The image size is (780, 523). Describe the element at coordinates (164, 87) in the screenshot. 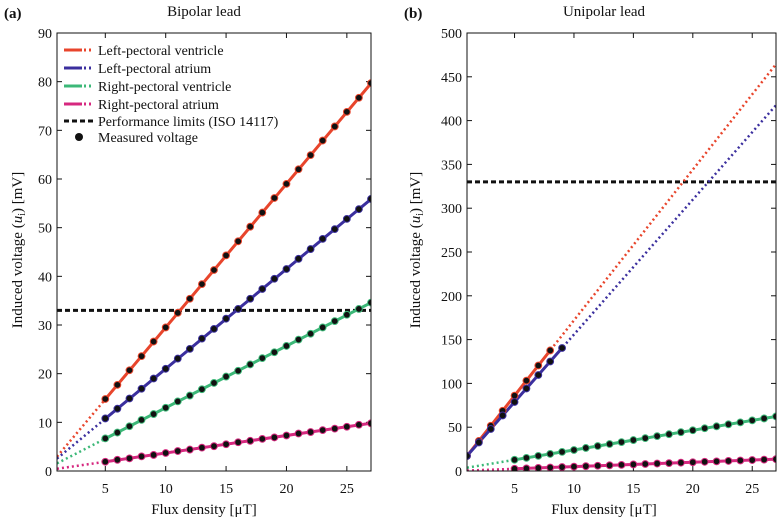

I see `legend-label-right-pectoral-ventricle: Right-pectoral ventricle` at that location.